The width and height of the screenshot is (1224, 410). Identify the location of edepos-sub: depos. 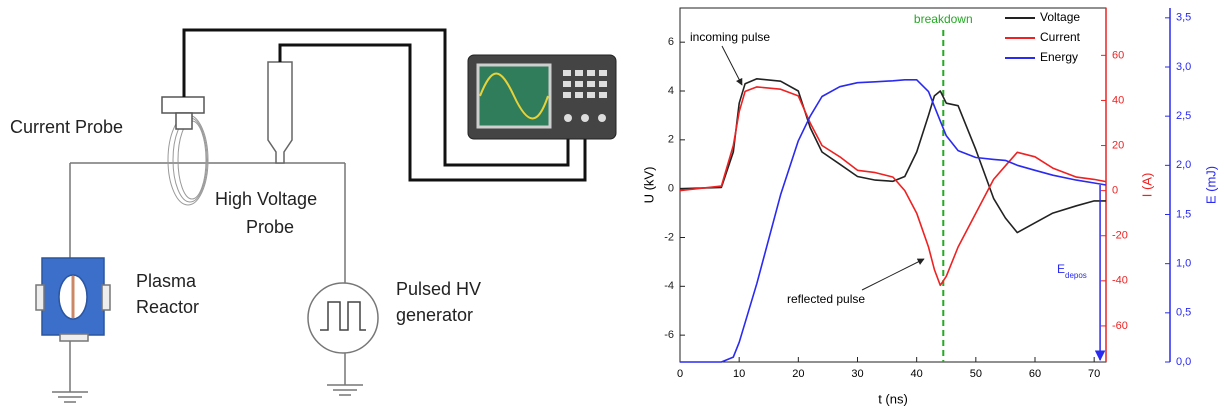
(1076, 275).